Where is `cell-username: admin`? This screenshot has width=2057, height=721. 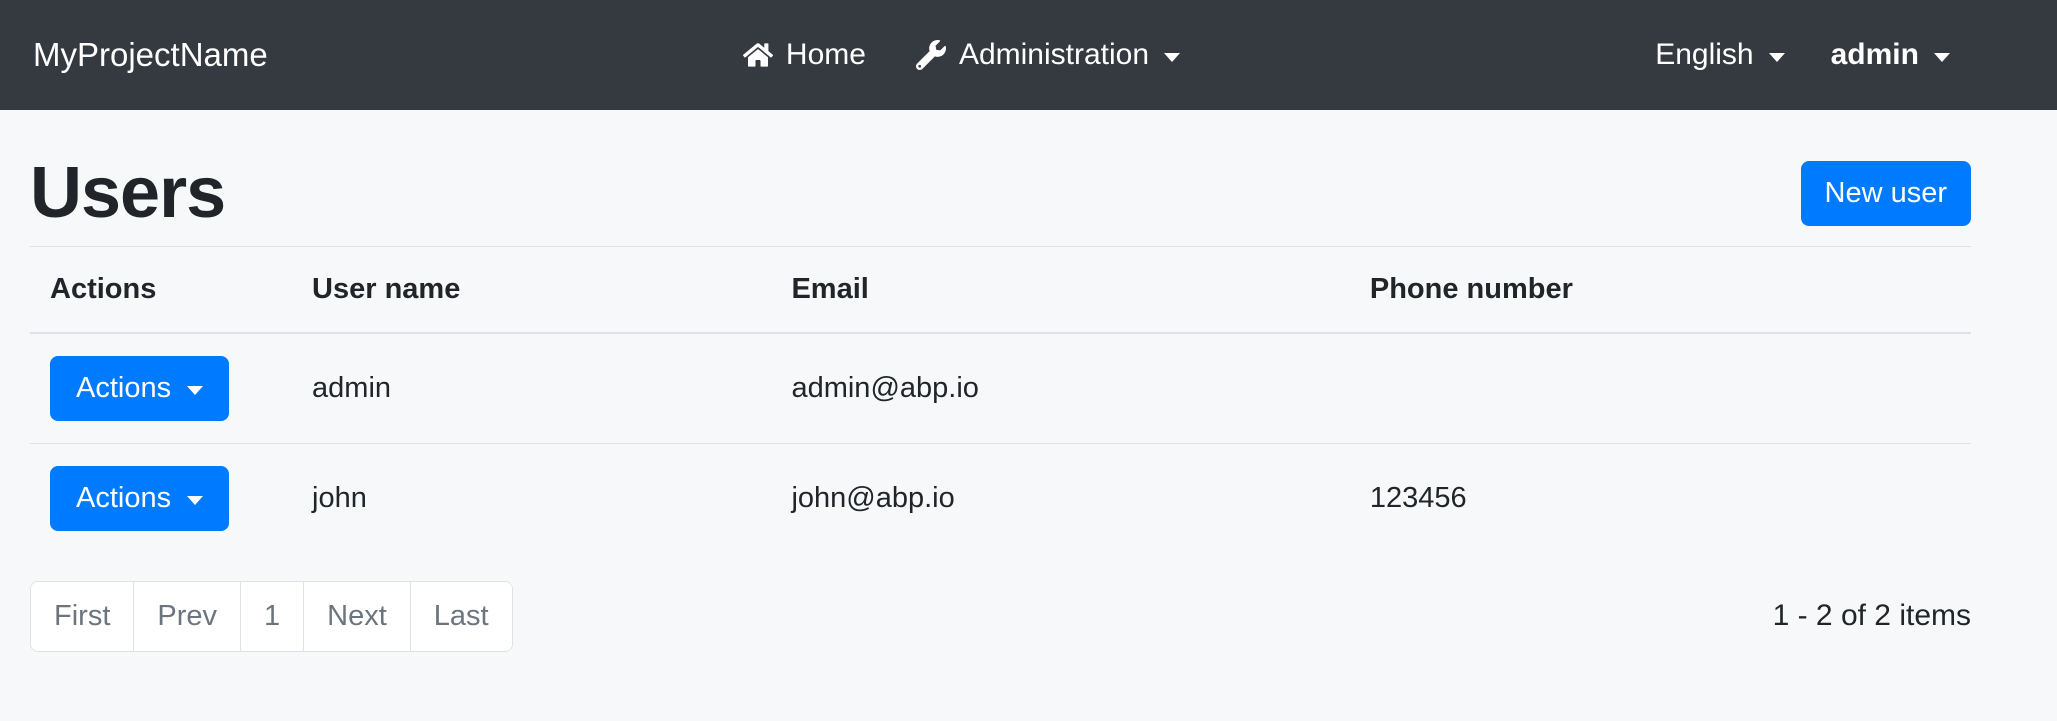
cell-username: admin is located at coordinates (532, 388).